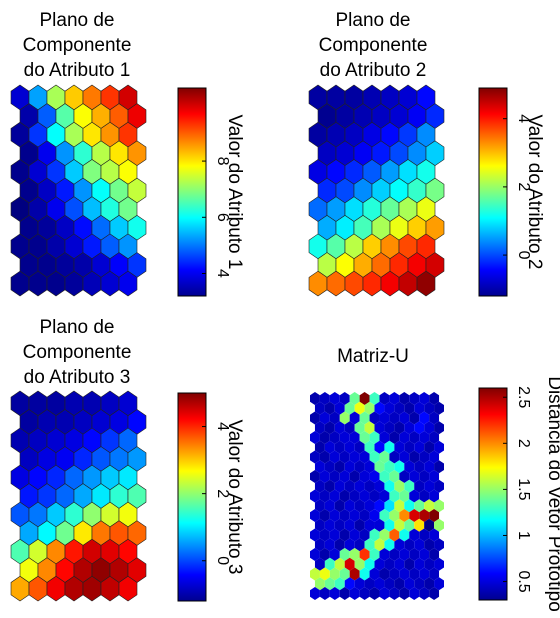  Describe the element at coordinates (76, 327) in the screenshot. I see `panel-title-line: Plano de` at that location.